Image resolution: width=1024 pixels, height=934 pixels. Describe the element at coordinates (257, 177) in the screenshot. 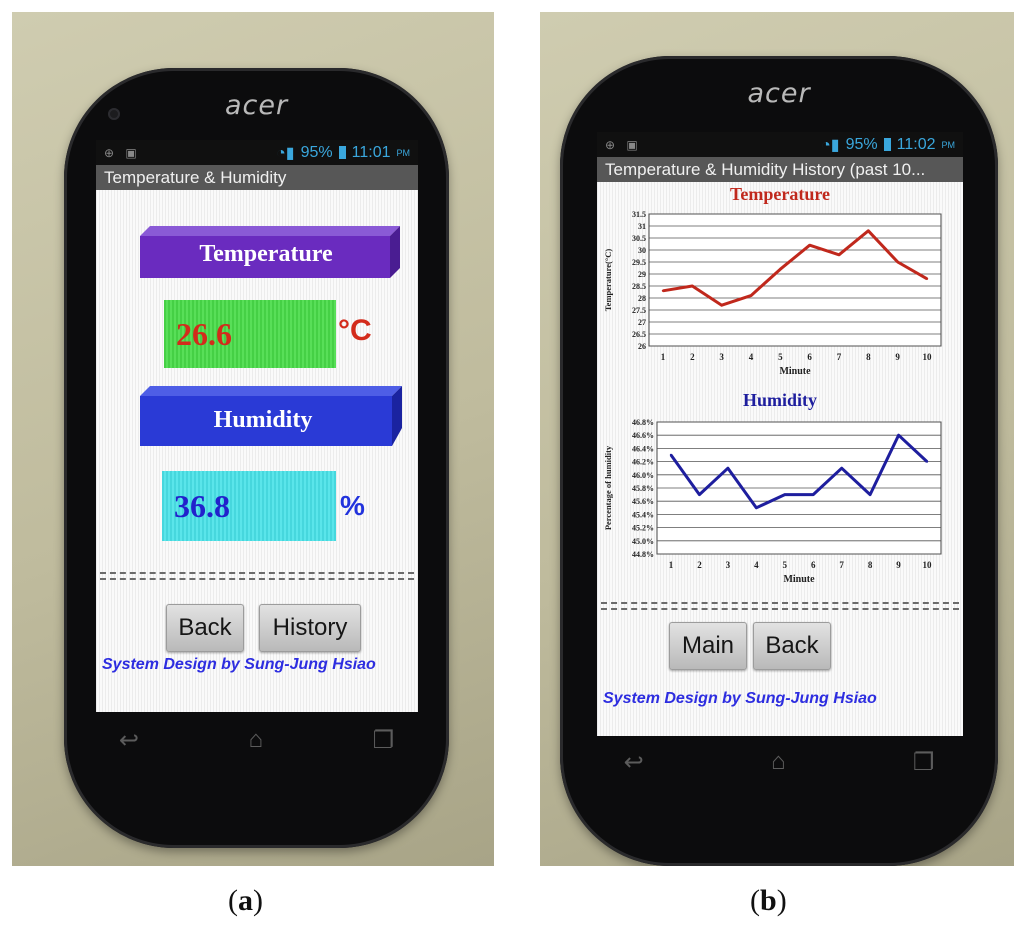

I see `app-title: Temperature & Humidity` at that location.